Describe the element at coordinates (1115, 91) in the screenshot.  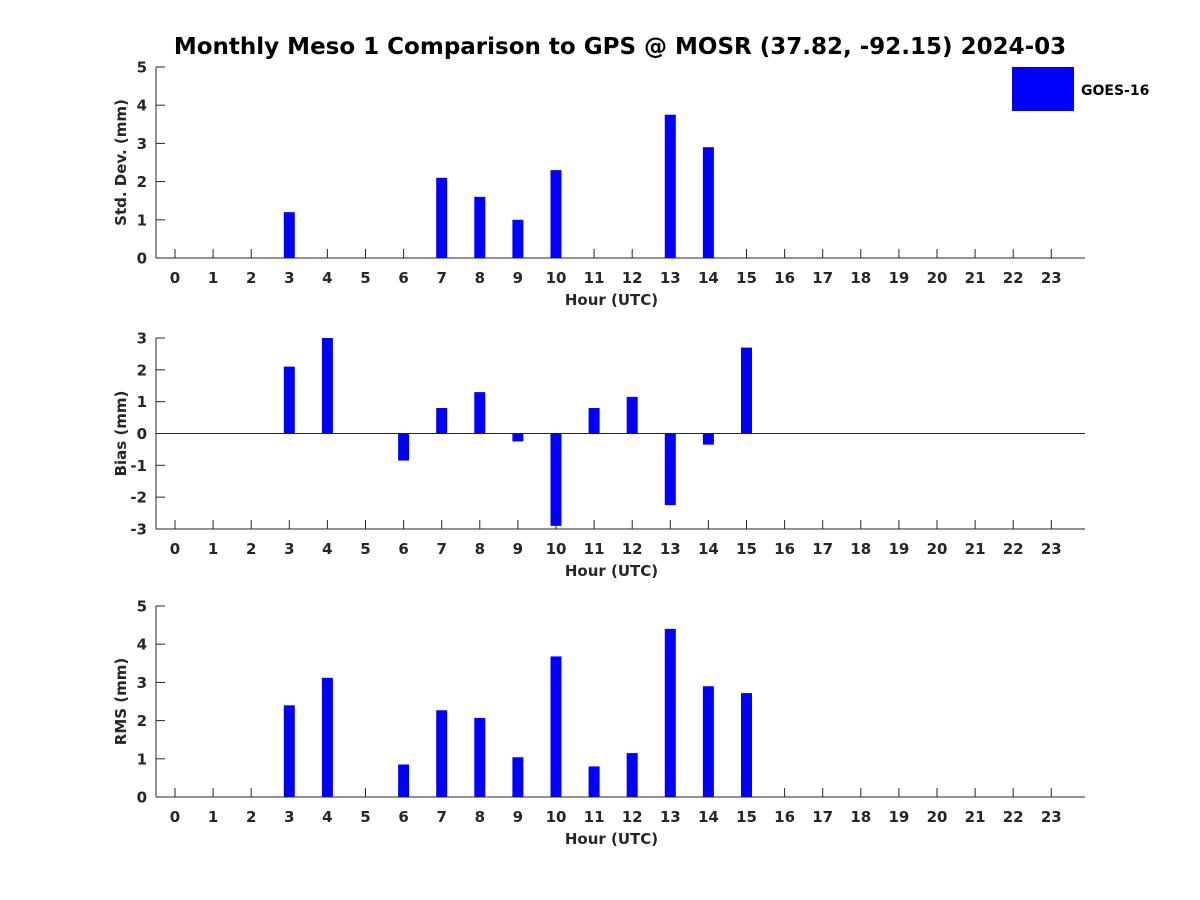
I see `legend-label-goes-16: GOES-16` at that location.